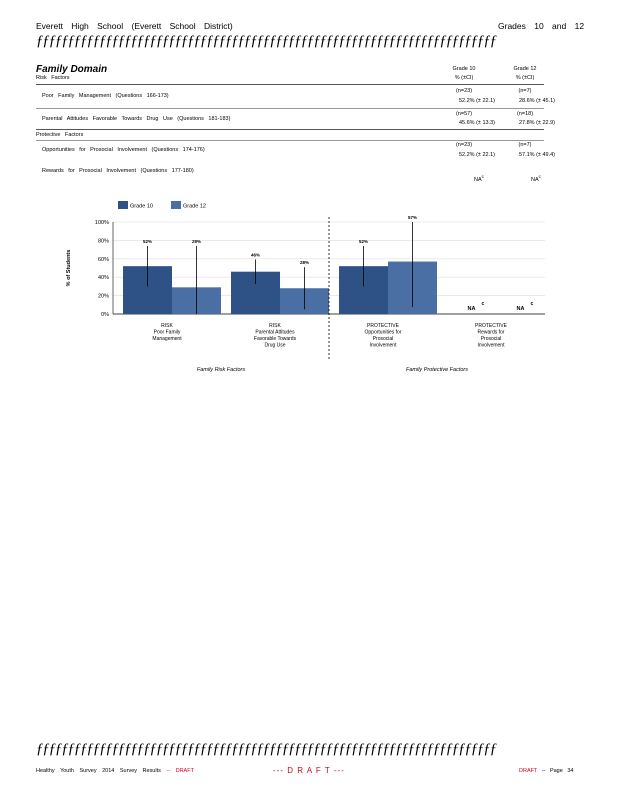  What do you see at coordinates (53, 78) in the screenshot?
I see `risk-factors-heading: Risk Factors` at bounding box center [53, 78].